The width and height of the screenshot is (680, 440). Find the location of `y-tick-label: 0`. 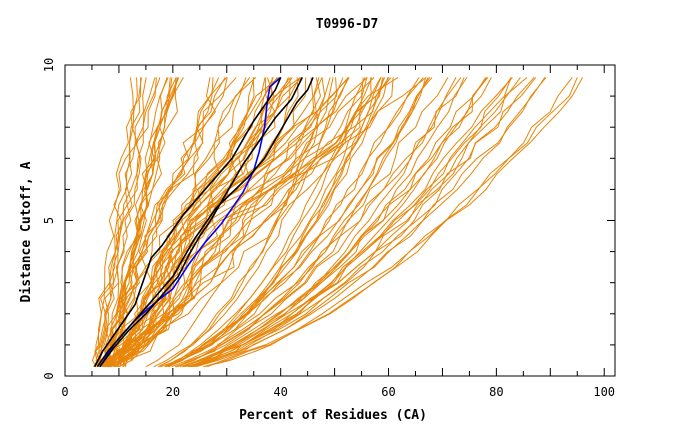

y-tick-label: 0 is located at coordinates (49, 375).